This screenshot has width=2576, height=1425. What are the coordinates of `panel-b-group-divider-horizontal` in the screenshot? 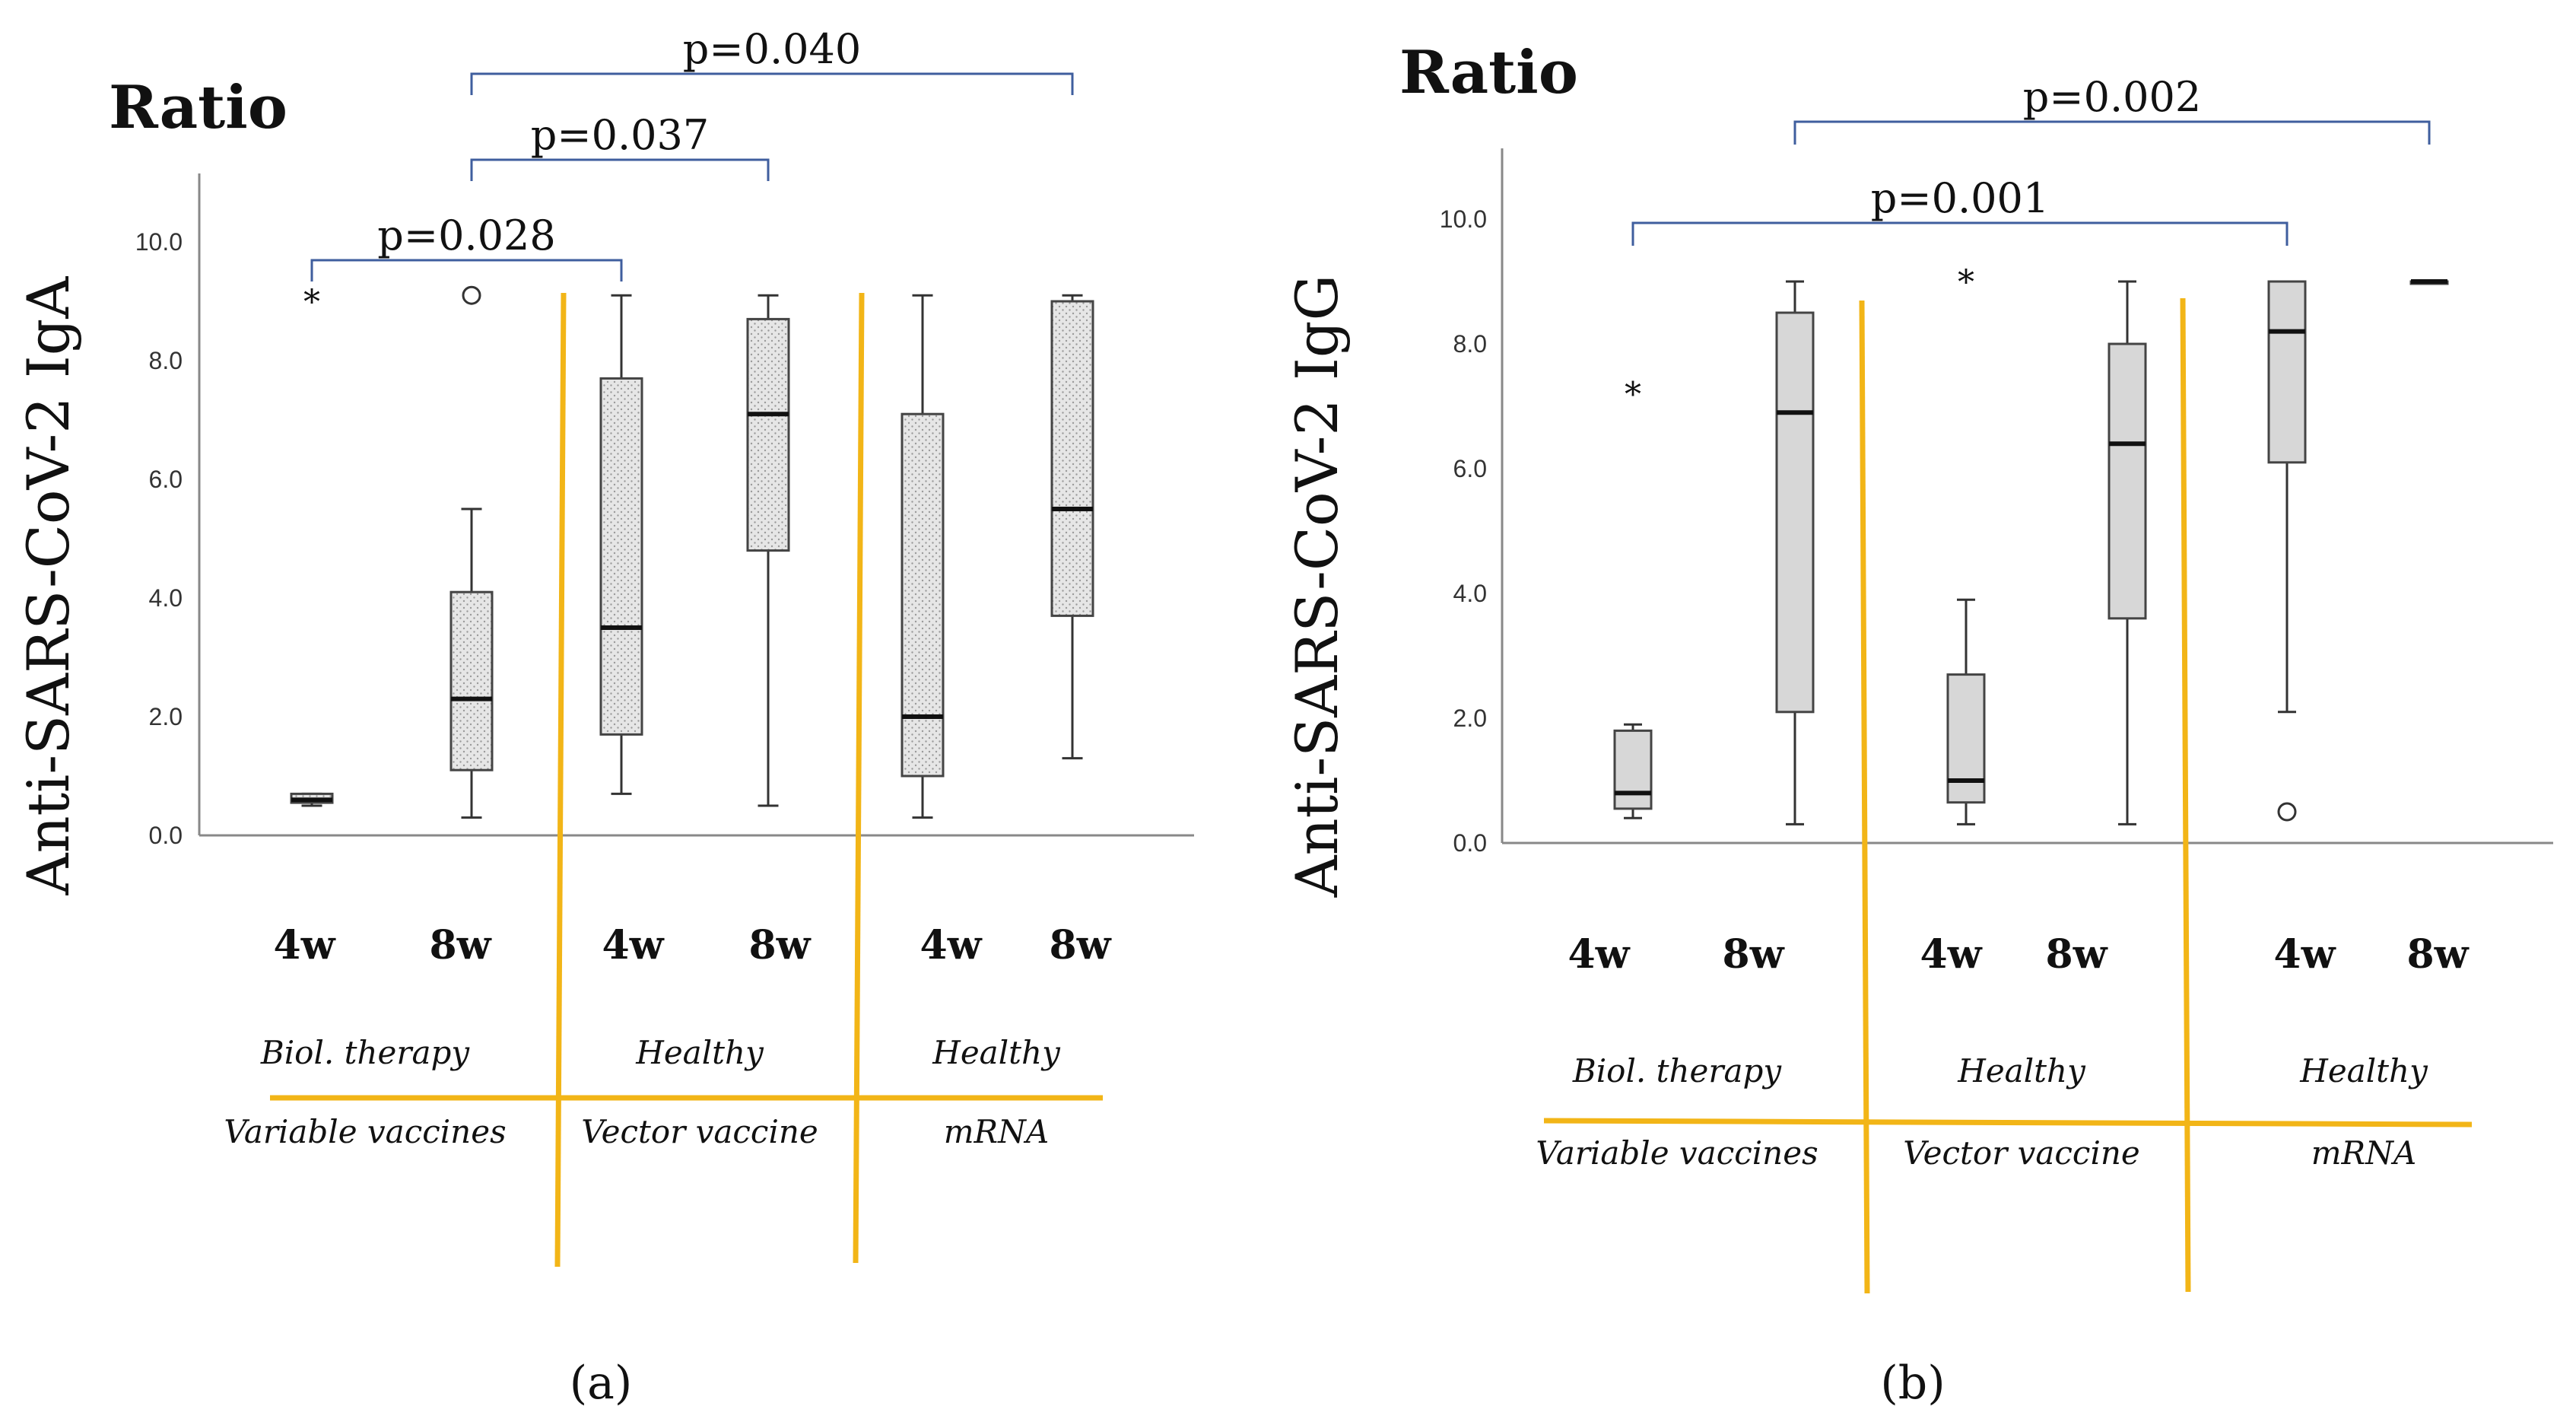 It's located at (2008, 1123).